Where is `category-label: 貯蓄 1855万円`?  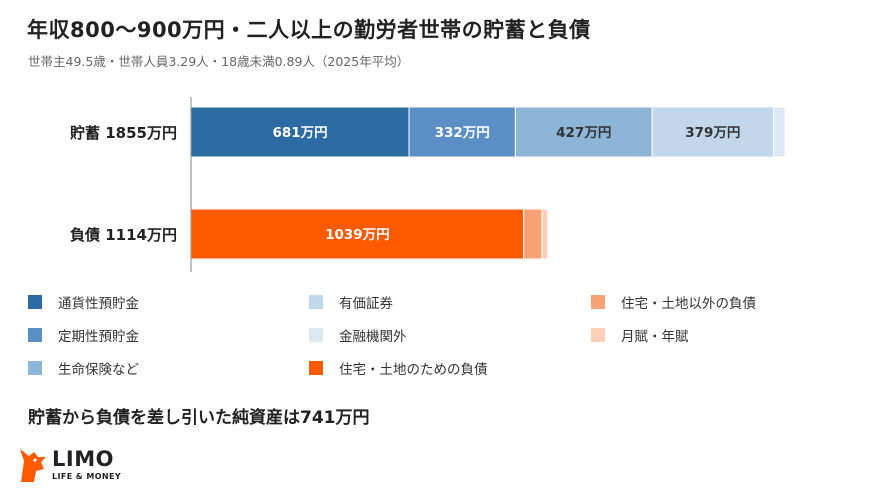
category-label: 貯蓄 1855万円 is located at coordinates (123, 133).